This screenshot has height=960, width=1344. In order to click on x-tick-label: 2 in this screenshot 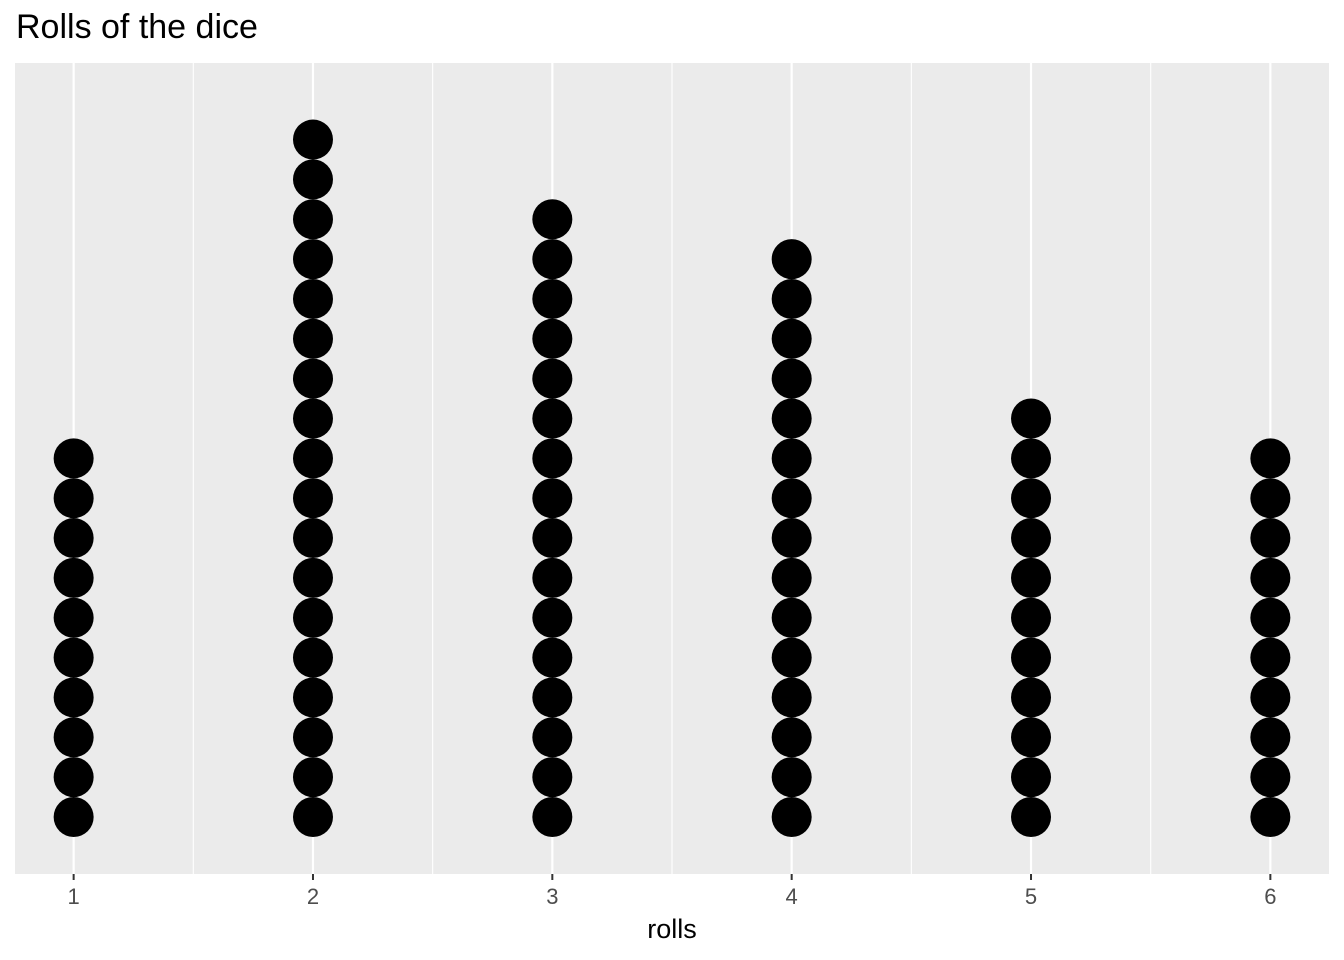, I will do `click(313, 896)`.